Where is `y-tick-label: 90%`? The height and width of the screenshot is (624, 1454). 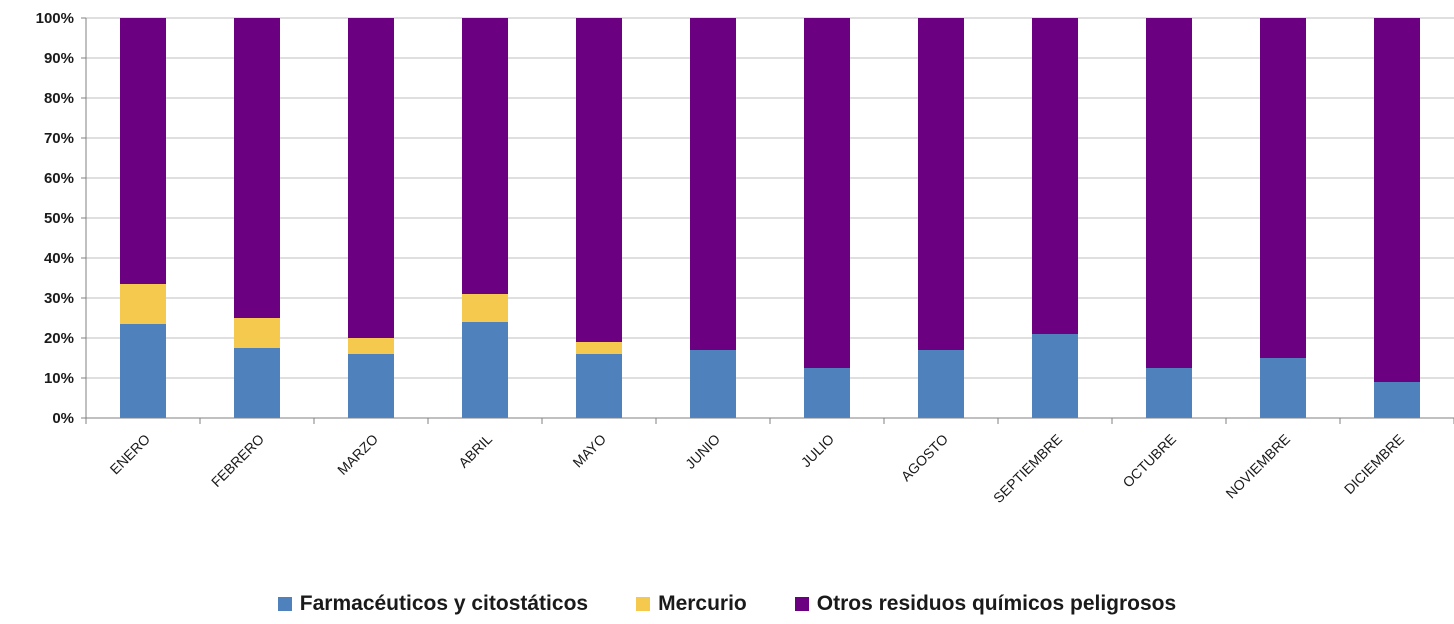 y-tick-label: 90% is located at coordinates (59, 58).